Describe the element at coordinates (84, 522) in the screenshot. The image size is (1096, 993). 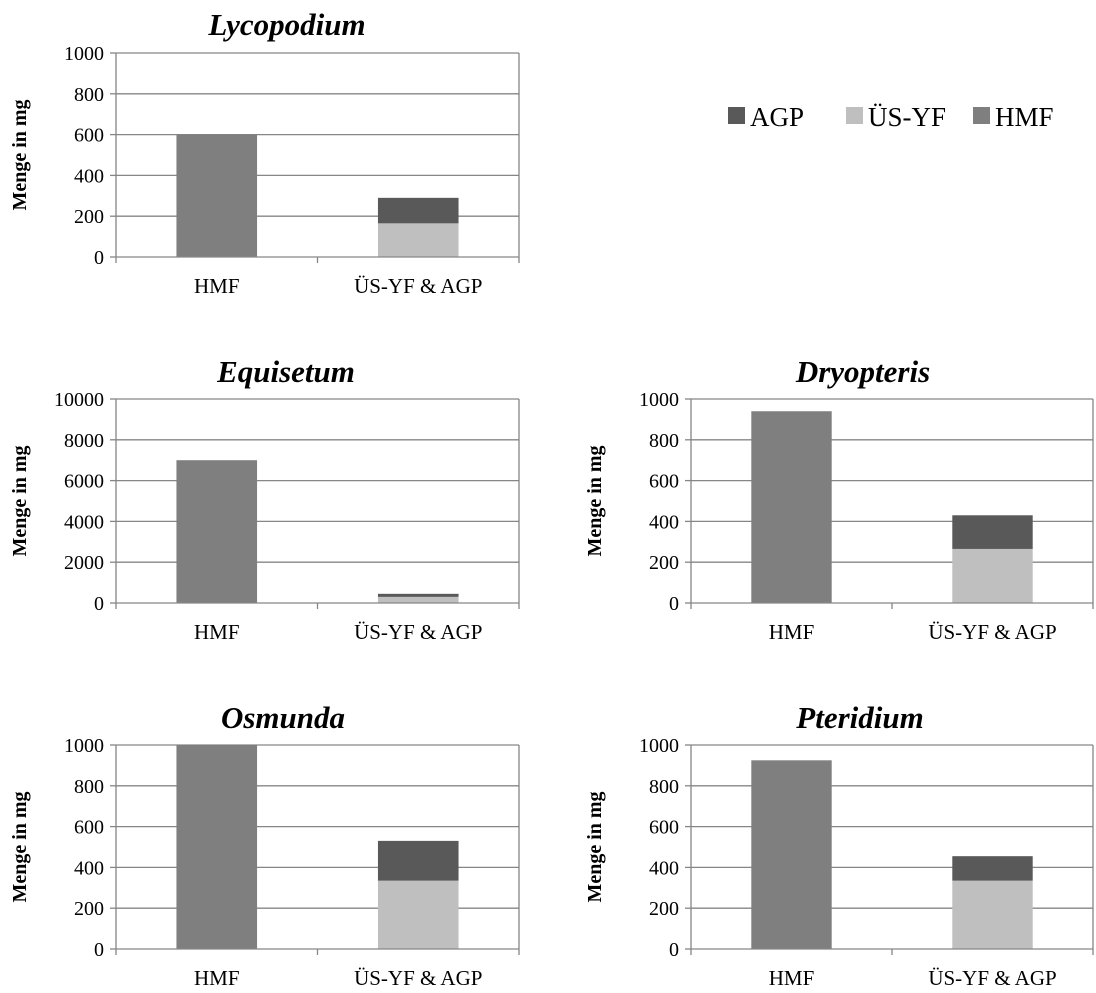
I see `y-tick-label: 4000` at that location.